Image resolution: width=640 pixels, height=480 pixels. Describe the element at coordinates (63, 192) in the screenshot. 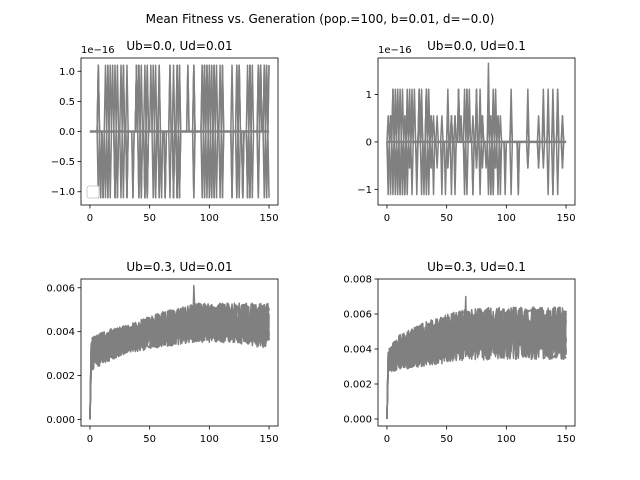

I see `y-tick-label: −1.0` at that location.